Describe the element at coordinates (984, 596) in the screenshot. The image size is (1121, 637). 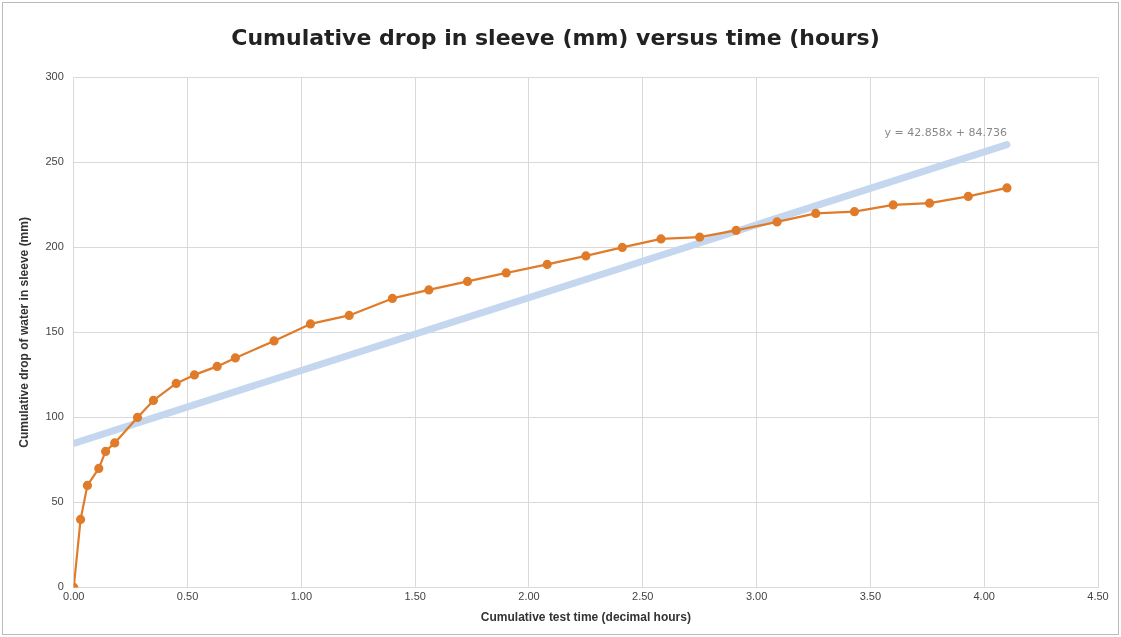
I see `x-tick-label: 4.00` at that location.